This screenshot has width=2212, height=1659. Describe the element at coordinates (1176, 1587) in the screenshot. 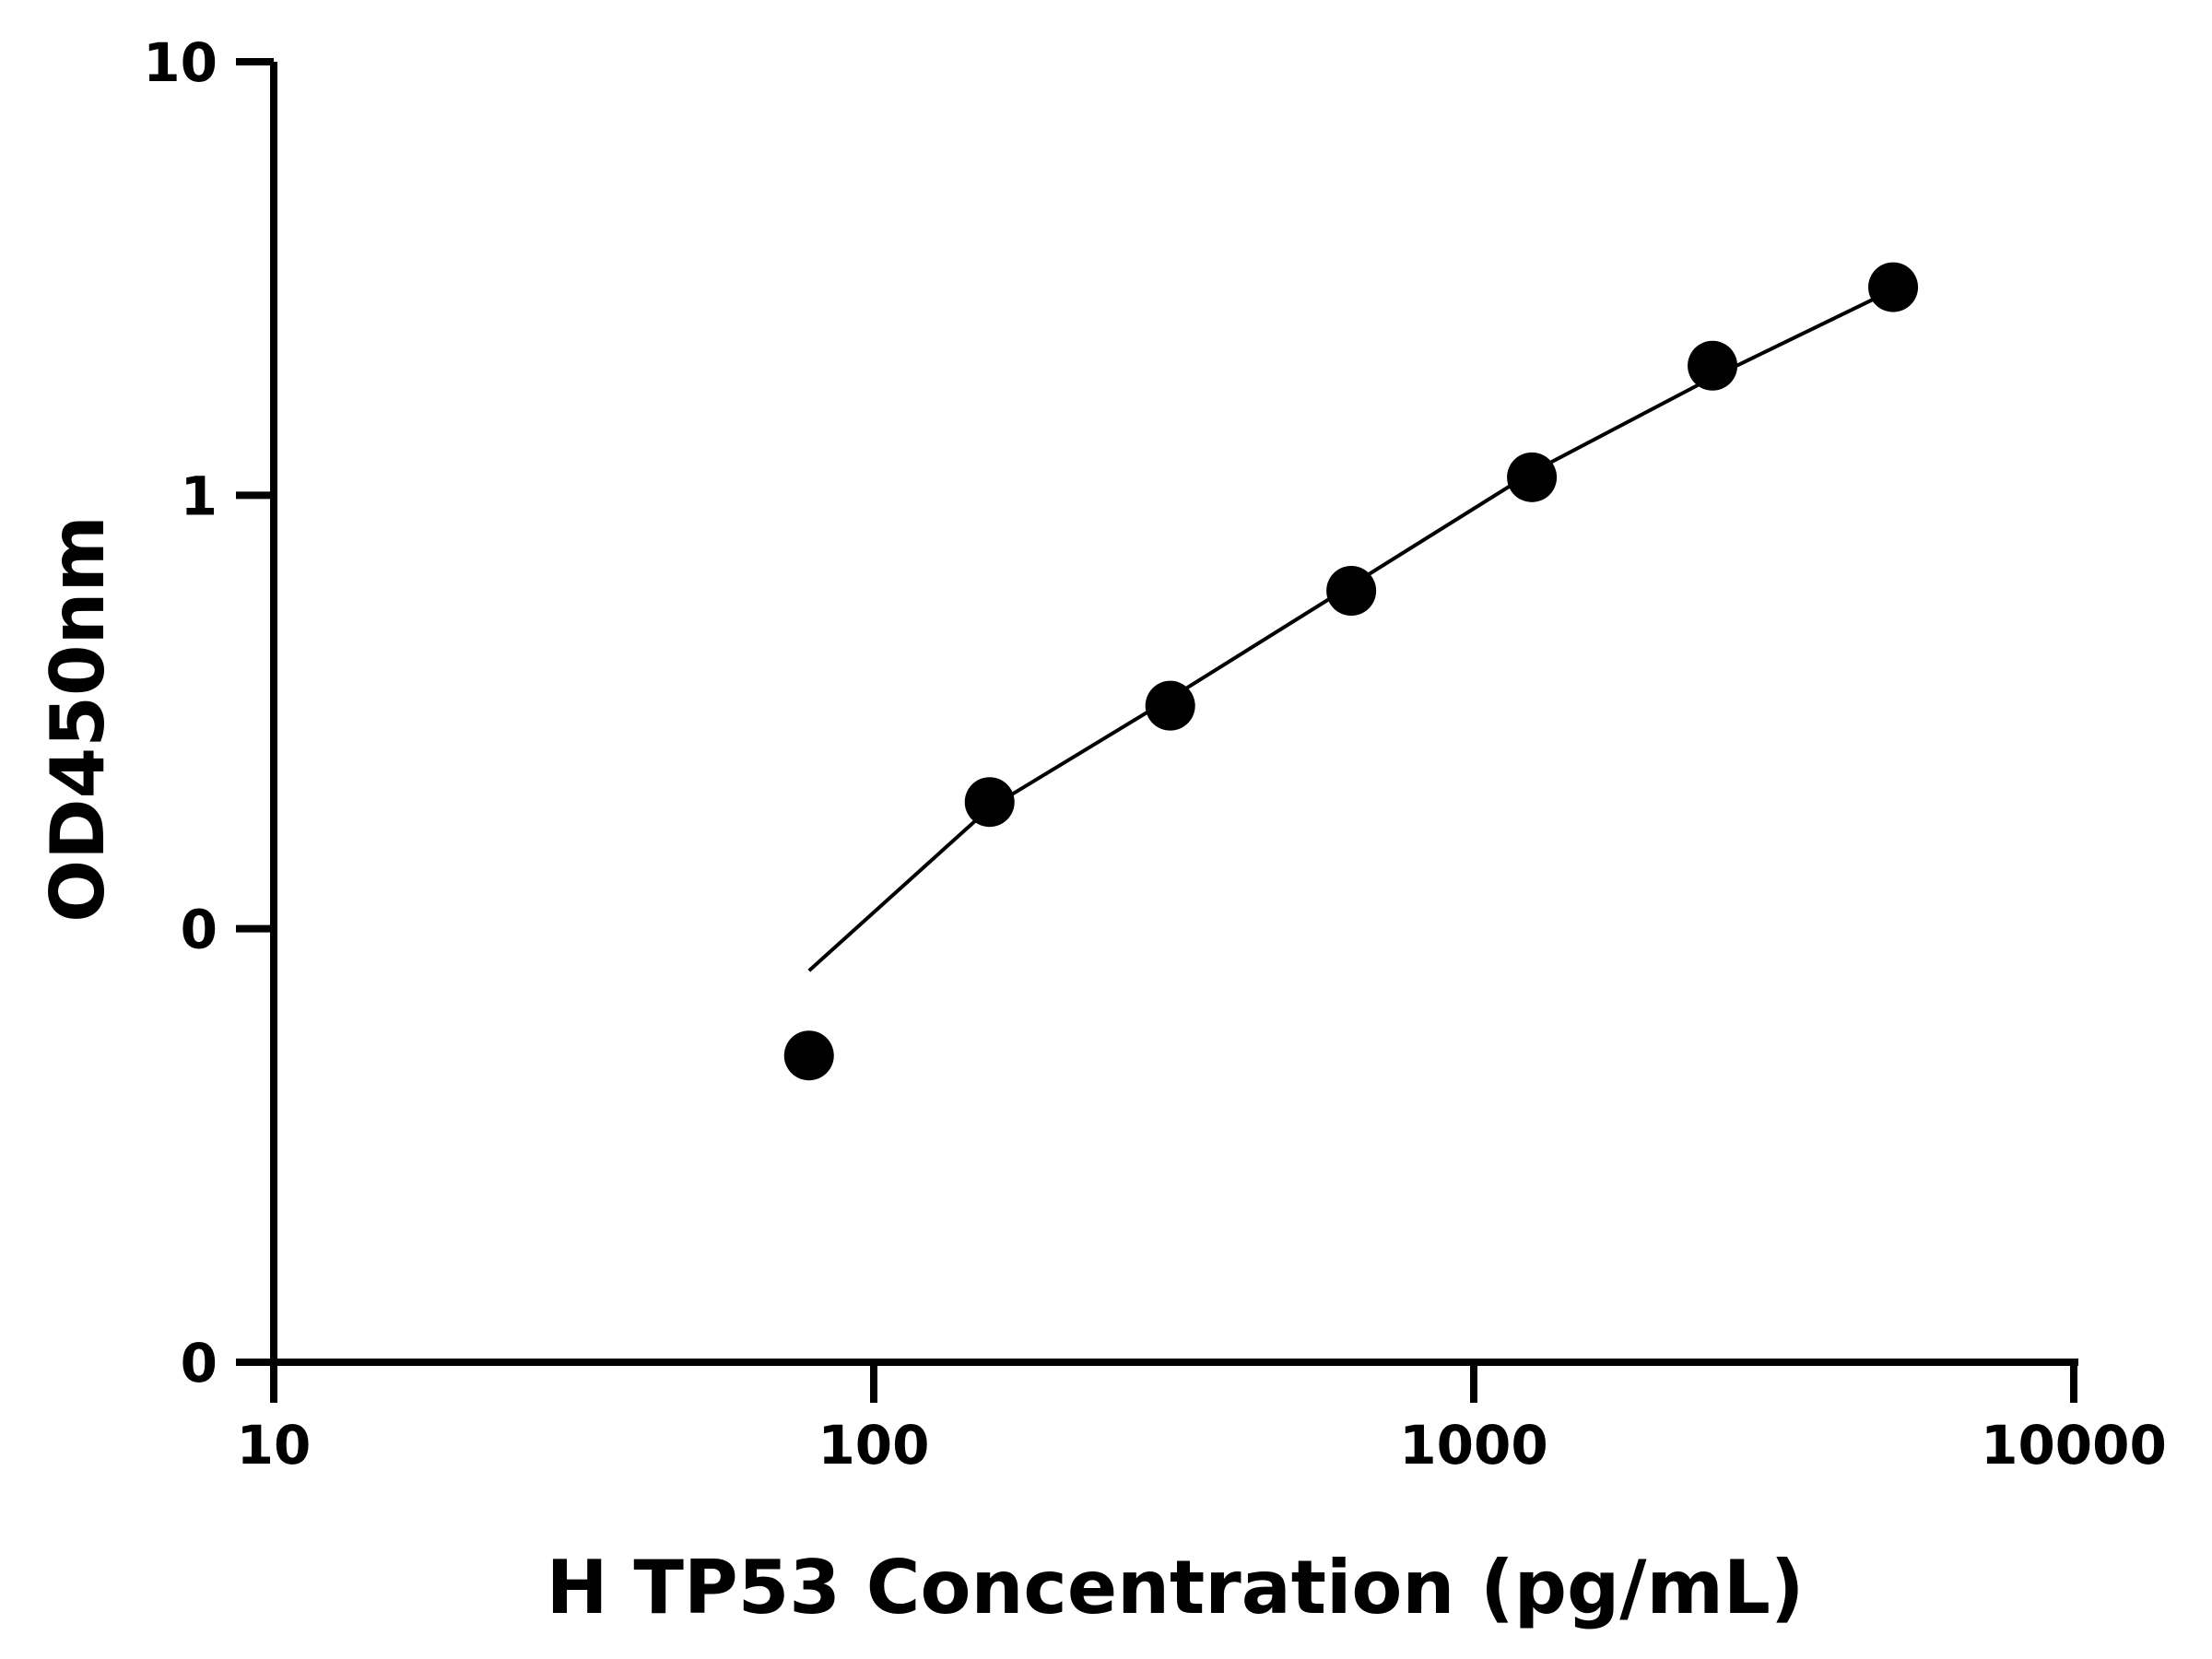

I see `x-axis-title: H TP53 Concentration (pg/mL)` at that location.